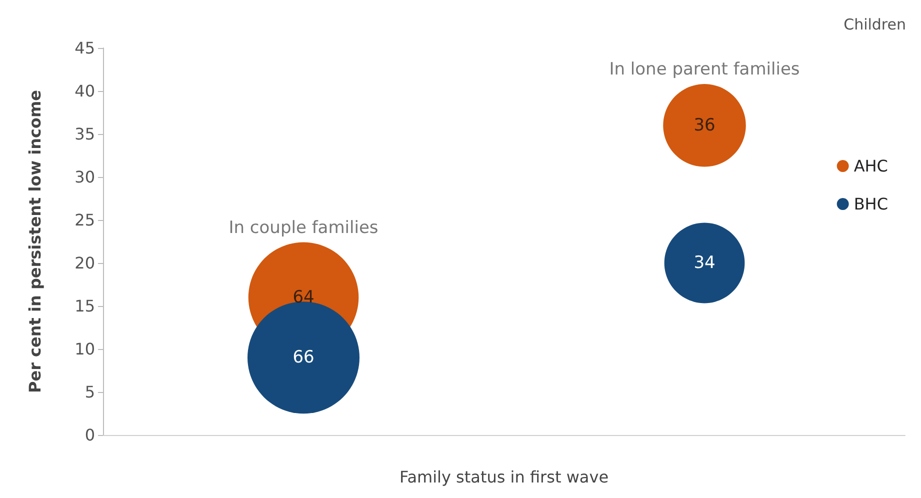  Describe the element at coordinates (84, 91) in the screenshot. I see `y-tick-label: 40` at that location.